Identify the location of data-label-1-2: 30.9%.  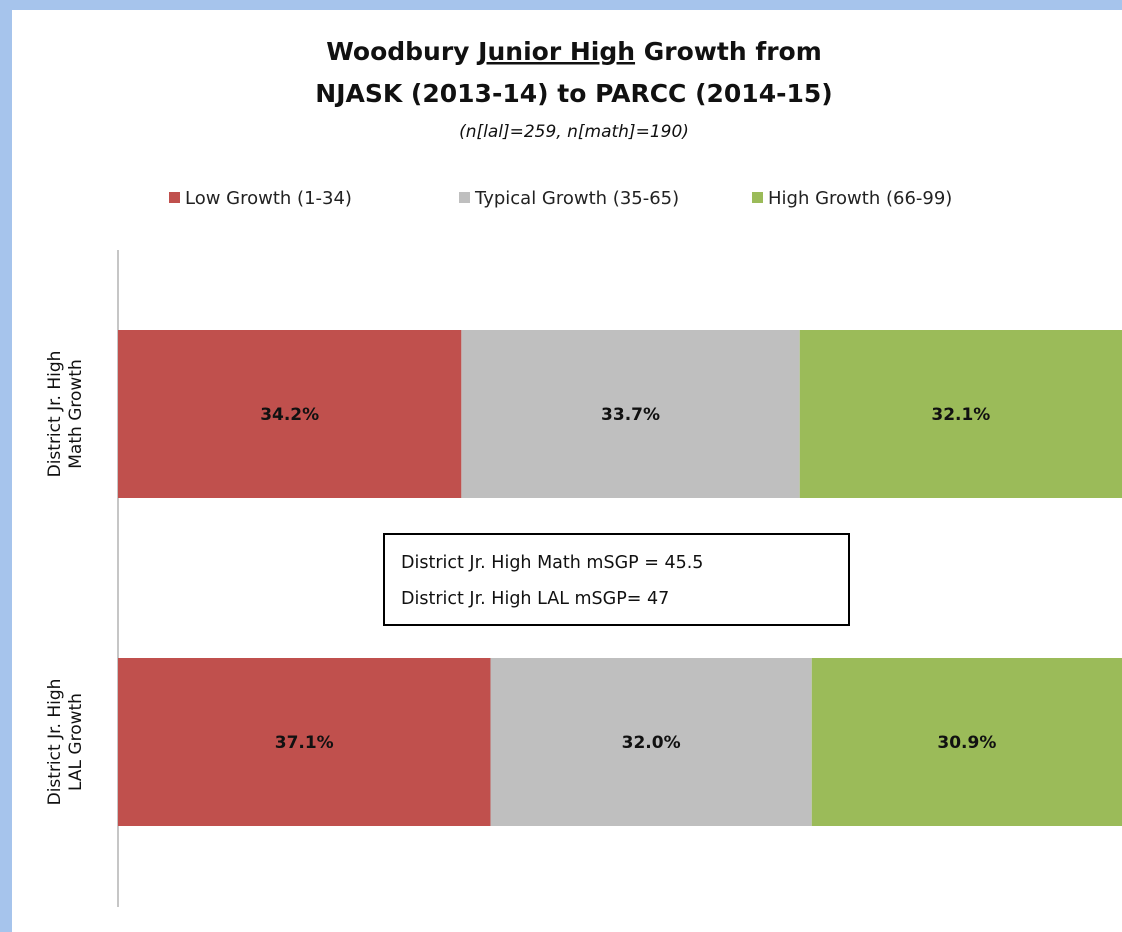
(966, 743).